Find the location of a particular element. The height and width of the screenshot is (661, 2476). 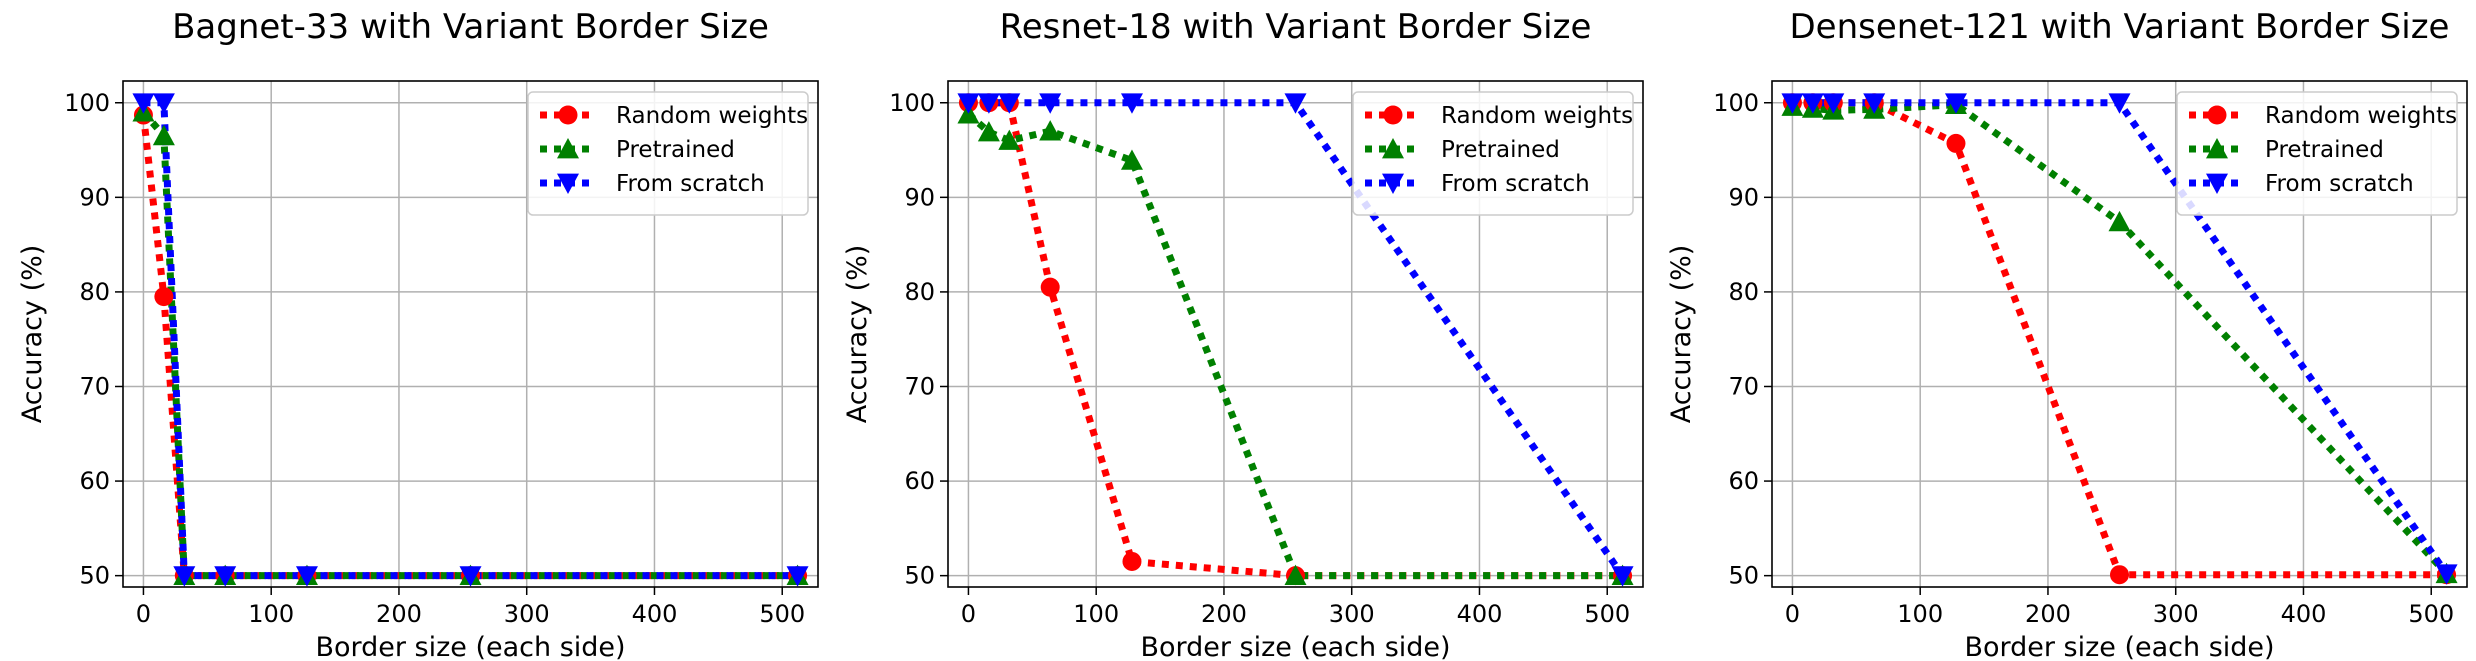

chart-title: Resnet-18 with Variant Border Size is located at coordinates (1296, 27).